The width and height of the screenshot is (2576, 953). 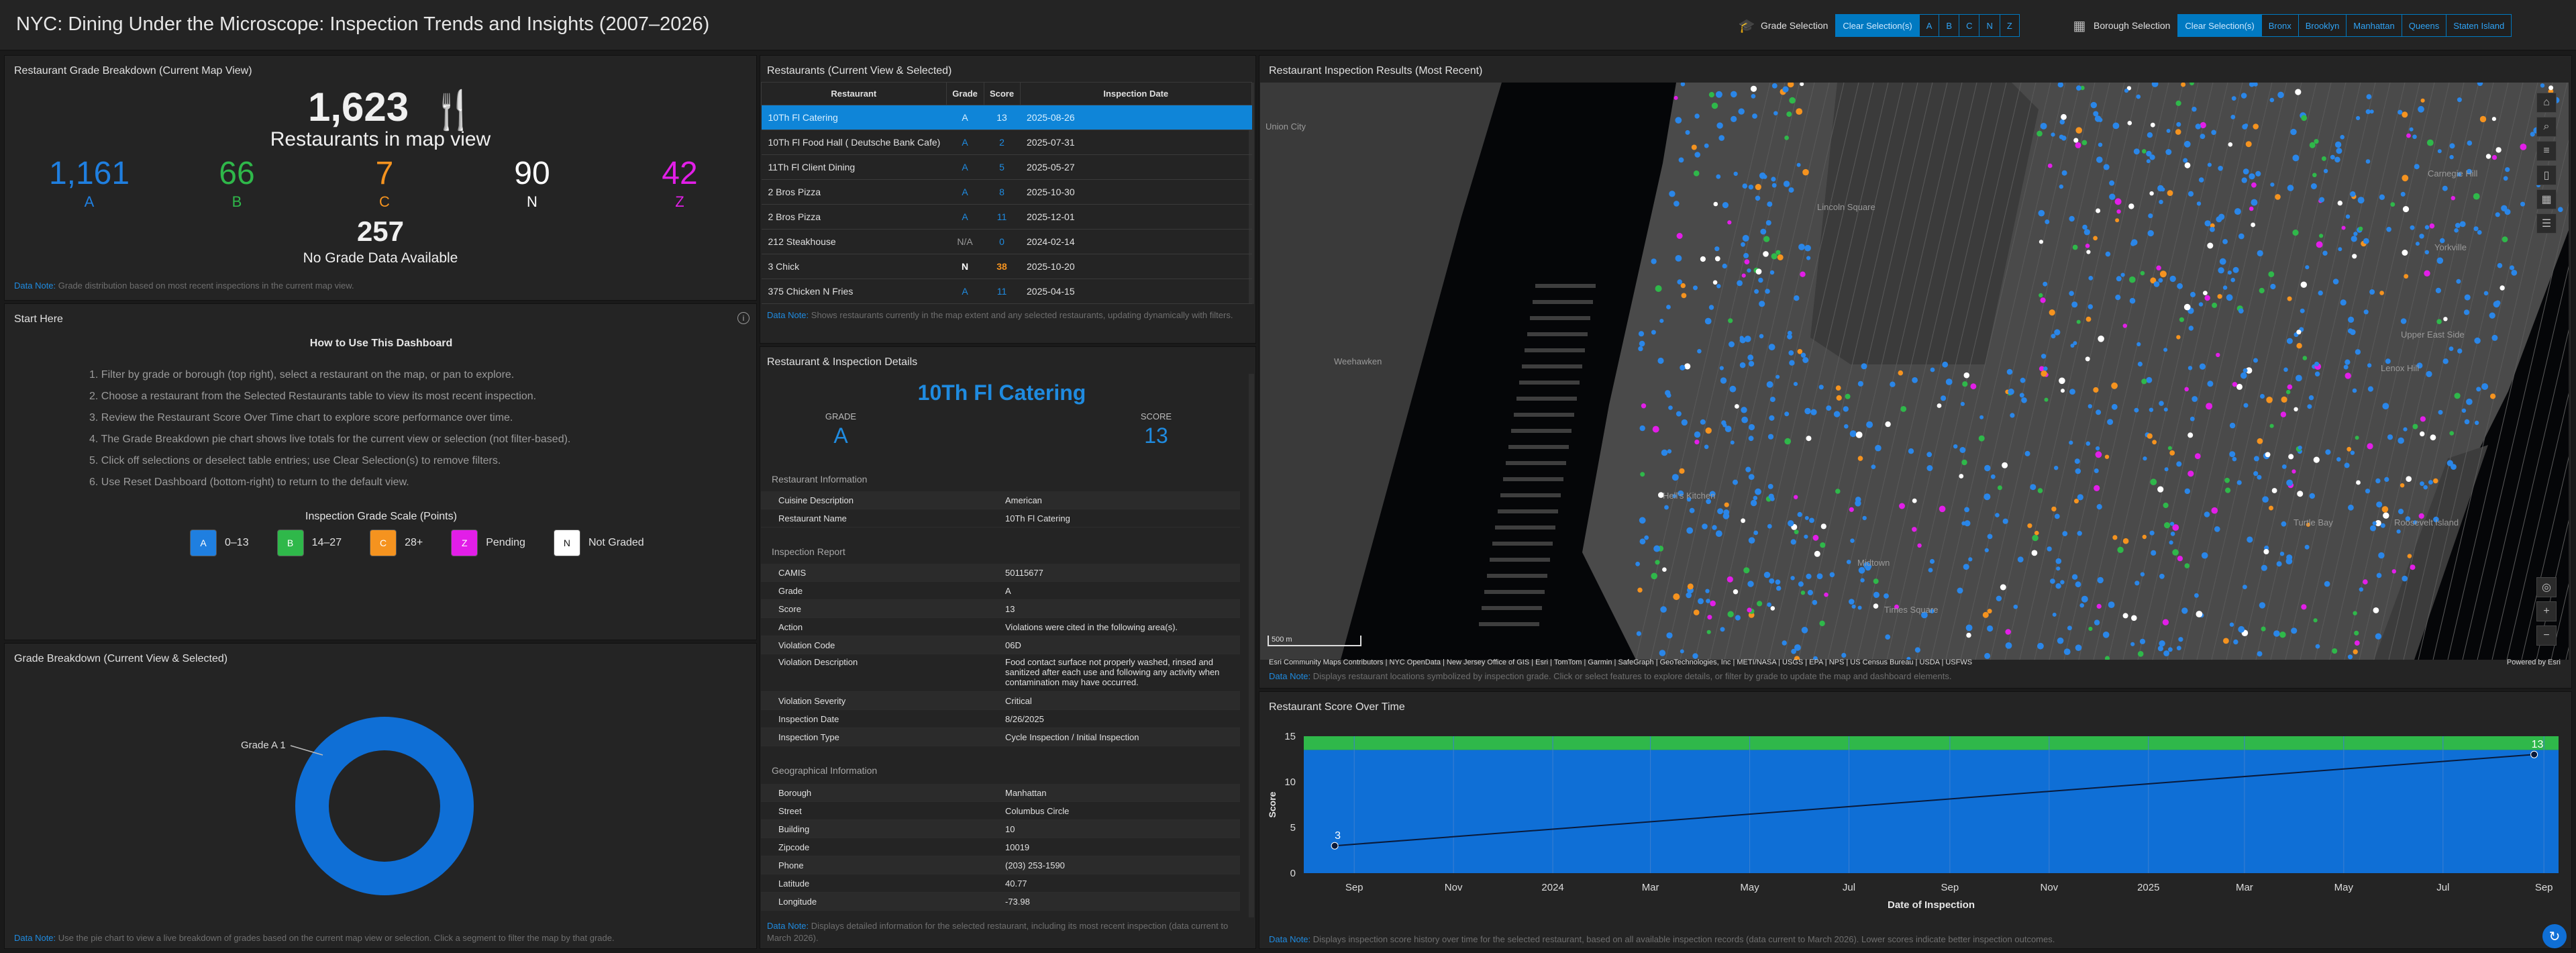 I want to click on grade-option-a: A, so click(x=1929, y=25).